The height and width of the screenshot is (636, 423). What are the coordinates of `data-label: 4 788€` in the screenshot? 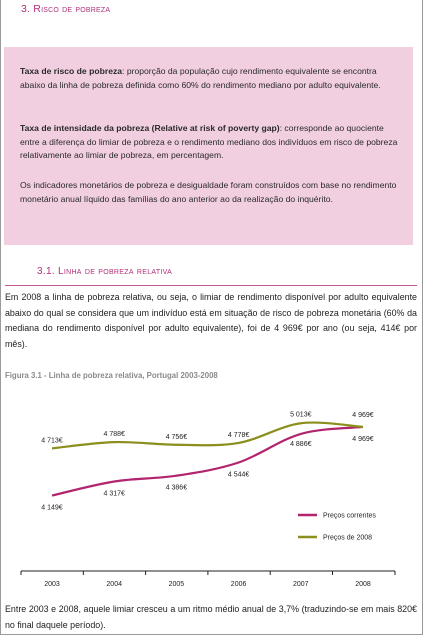 It's located at (114, 434).